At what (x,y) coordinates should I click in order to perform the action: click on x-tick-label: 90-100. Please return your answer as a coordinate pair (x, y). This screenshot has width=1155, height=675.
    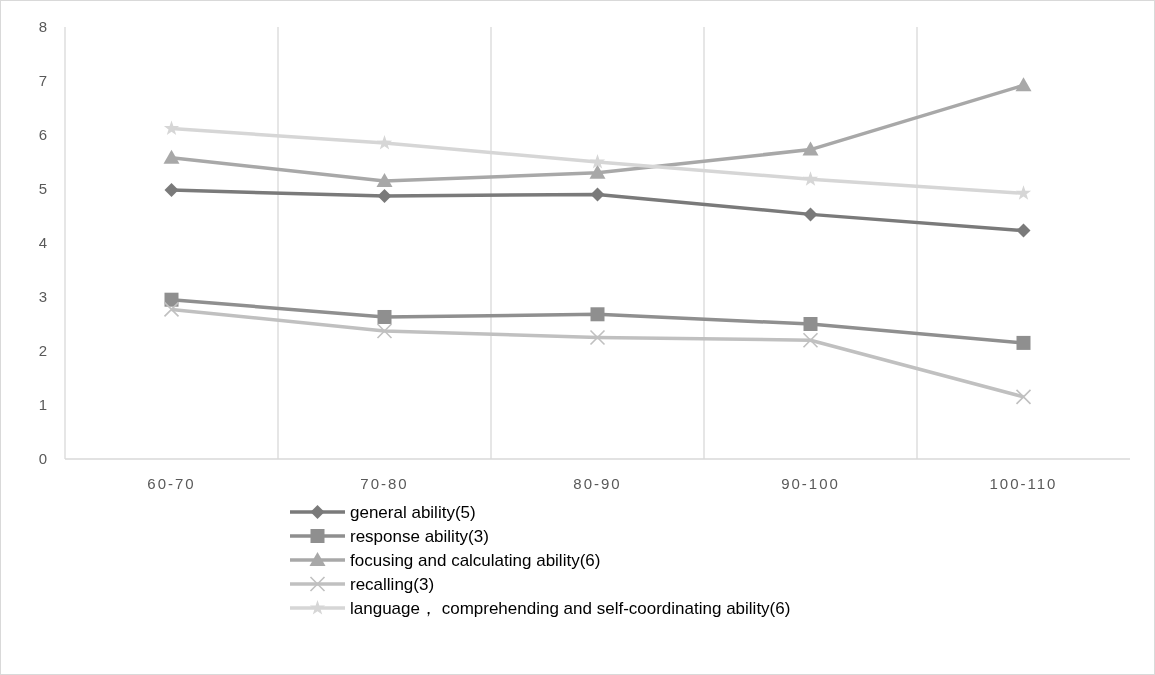
    Looking at the image, I should click on (810, 483).